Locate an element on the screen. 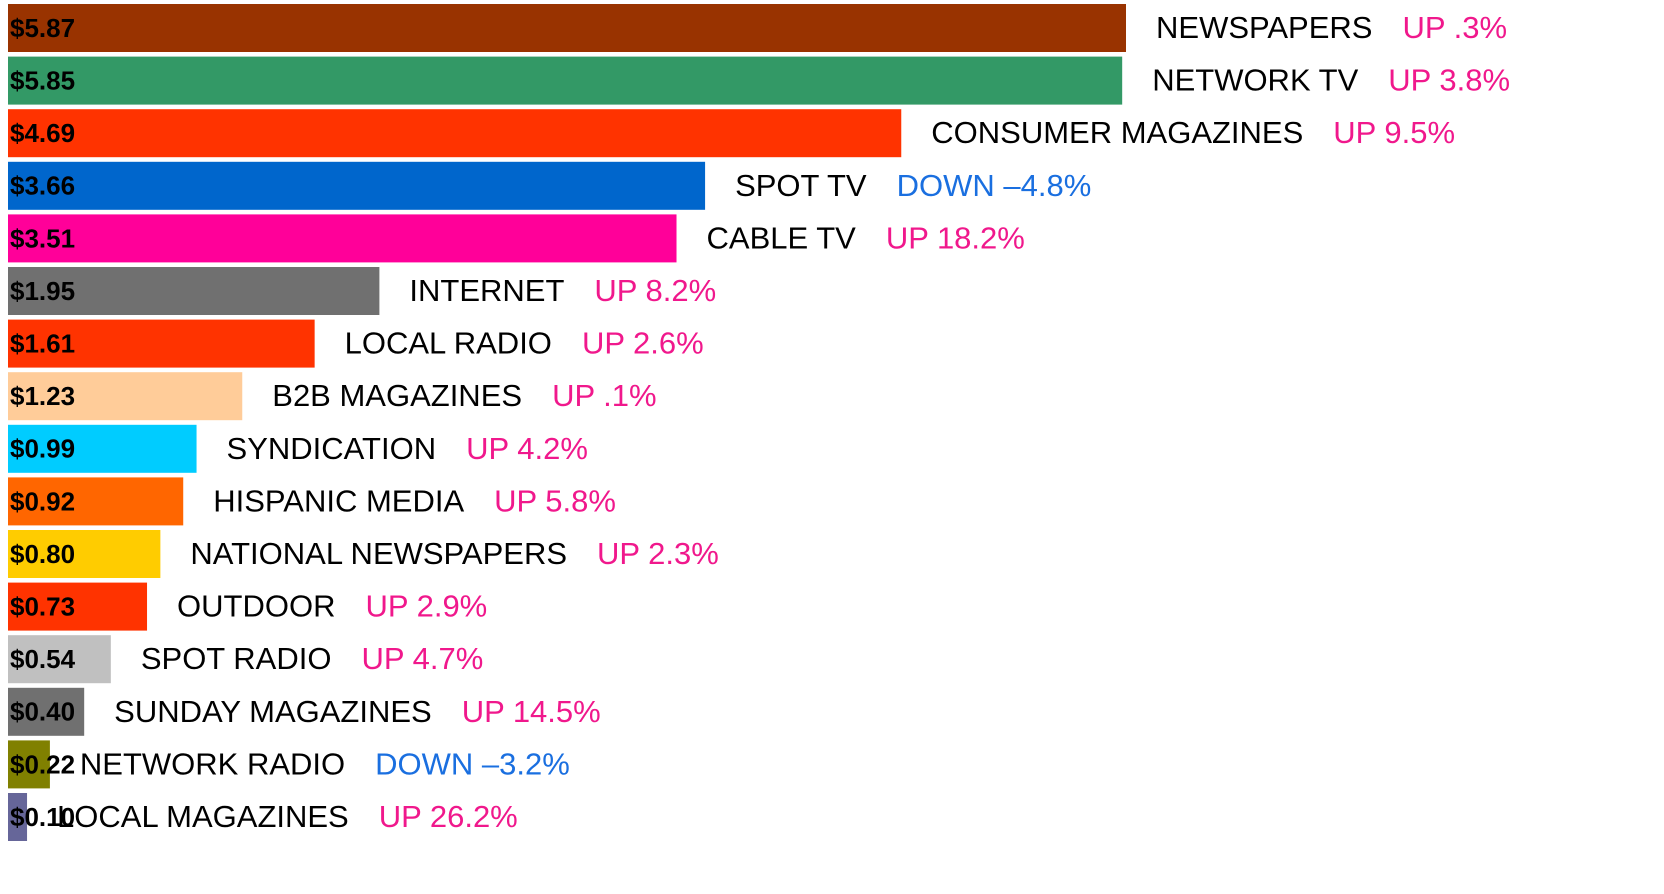 The width and height of the screenshot is (1664, 894). change-label: UP 4.2% is located at coordinates (527, 448).